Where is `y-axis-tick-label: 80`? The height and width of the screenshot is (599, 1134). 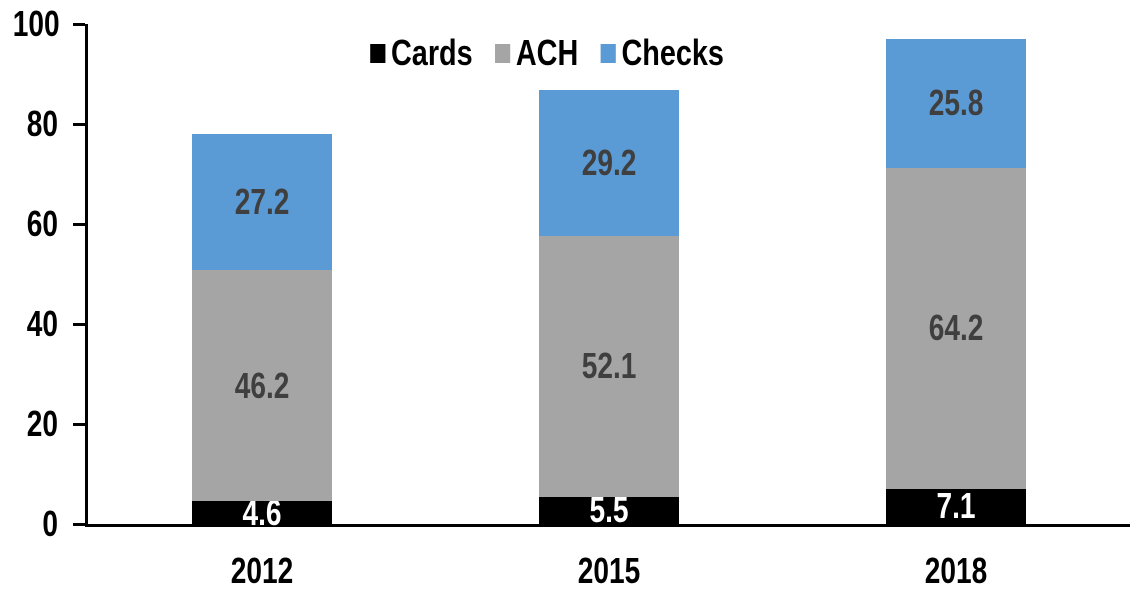
y-axis-tick-label: 80 is located at coordinates (42, 123).